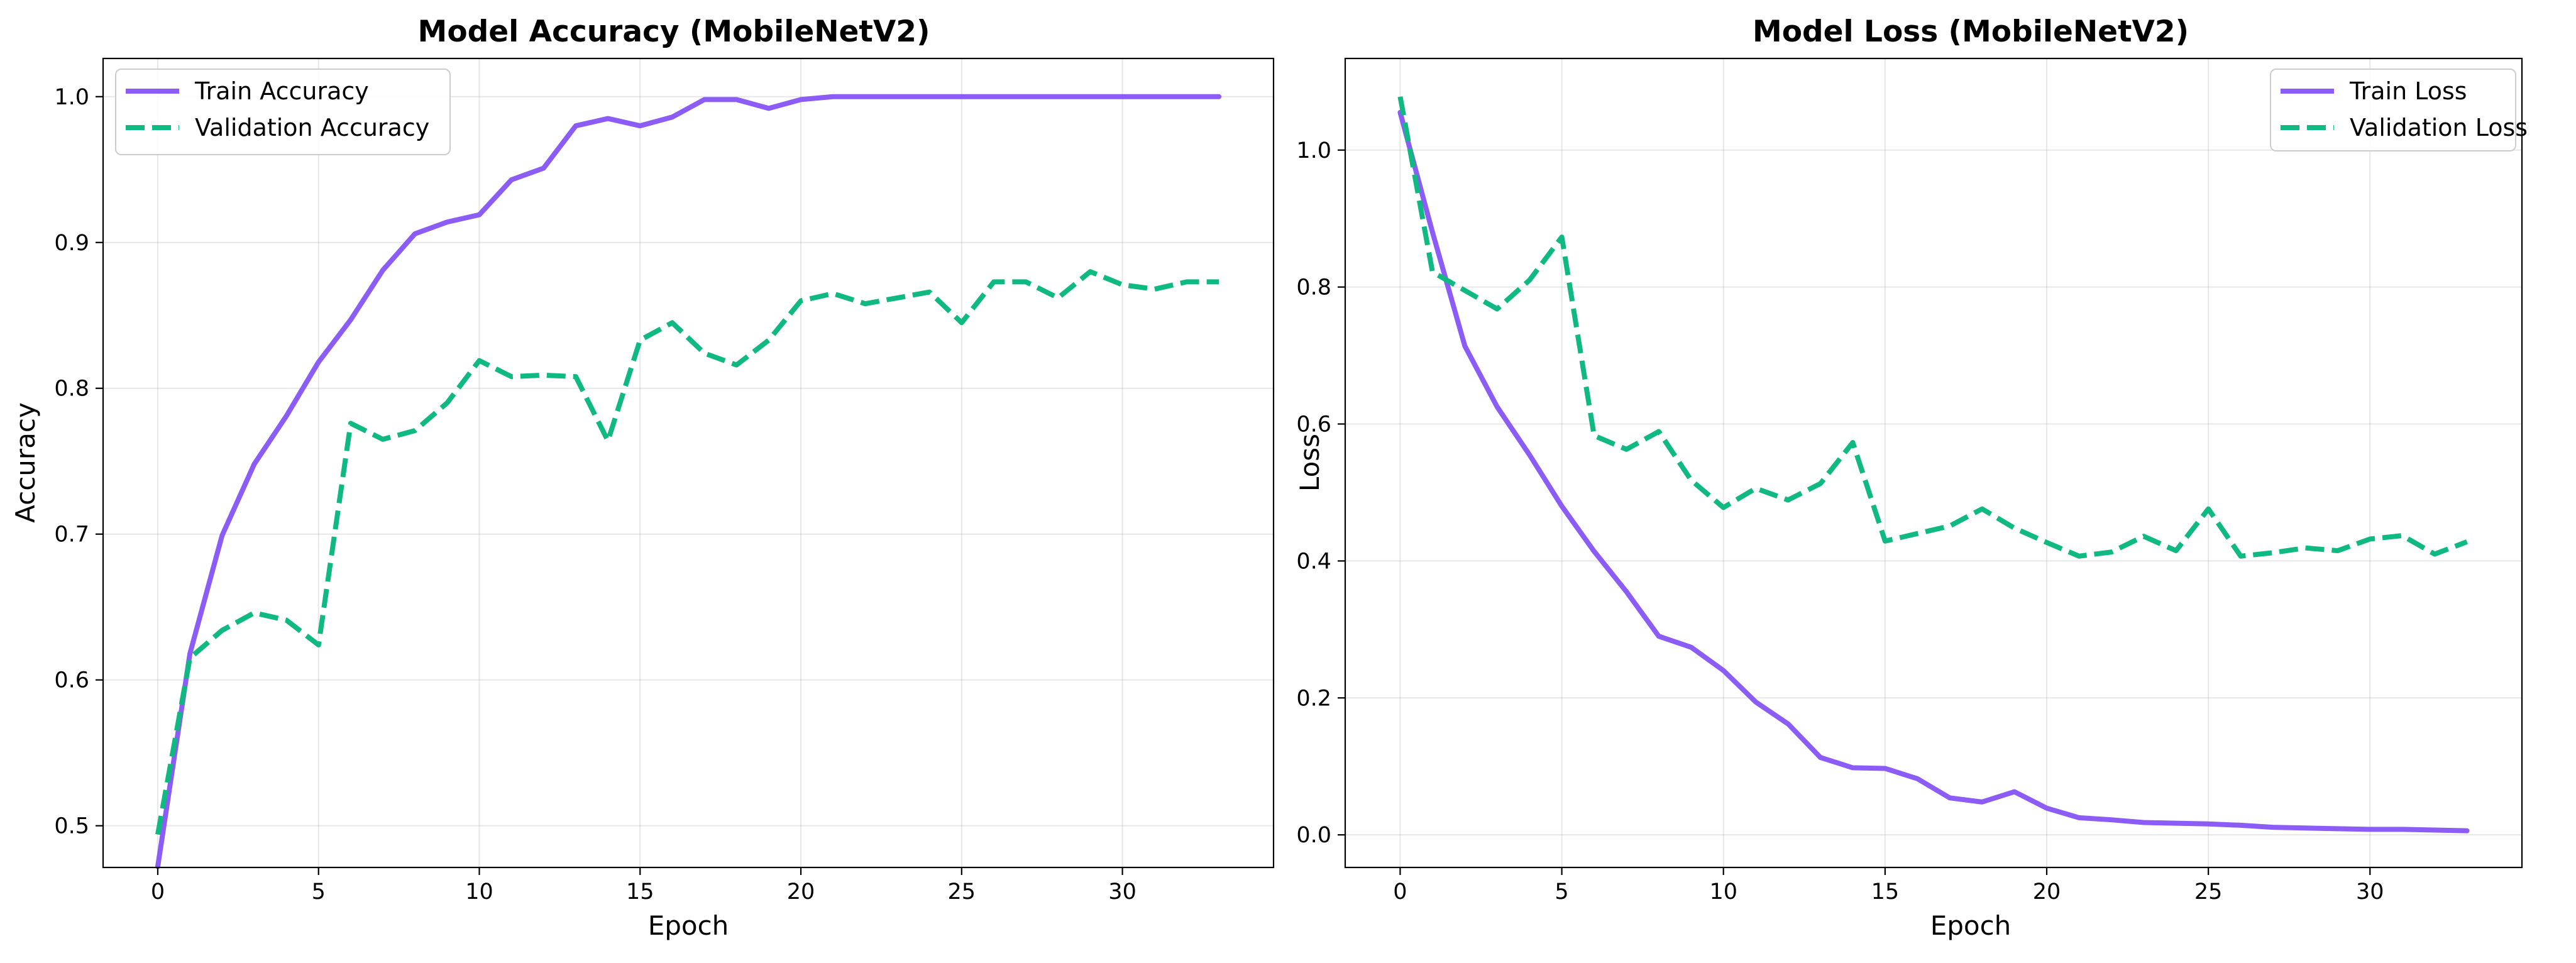 This screenshot has height=963, width=2576. I want to click on accuracy-y-tick-label: 0.5, so click(71, 827).